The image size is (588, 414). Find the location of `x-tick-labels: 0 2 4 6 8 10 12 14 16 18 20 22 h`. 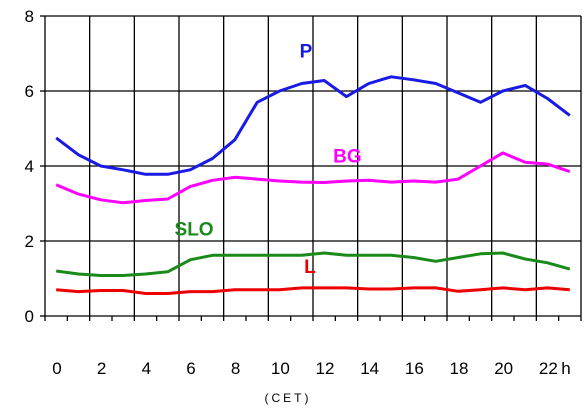

x-tick-labels: 0 2 4 6 8 10 12 14 16 18 20 22 h is located at coordinates (311, 368).